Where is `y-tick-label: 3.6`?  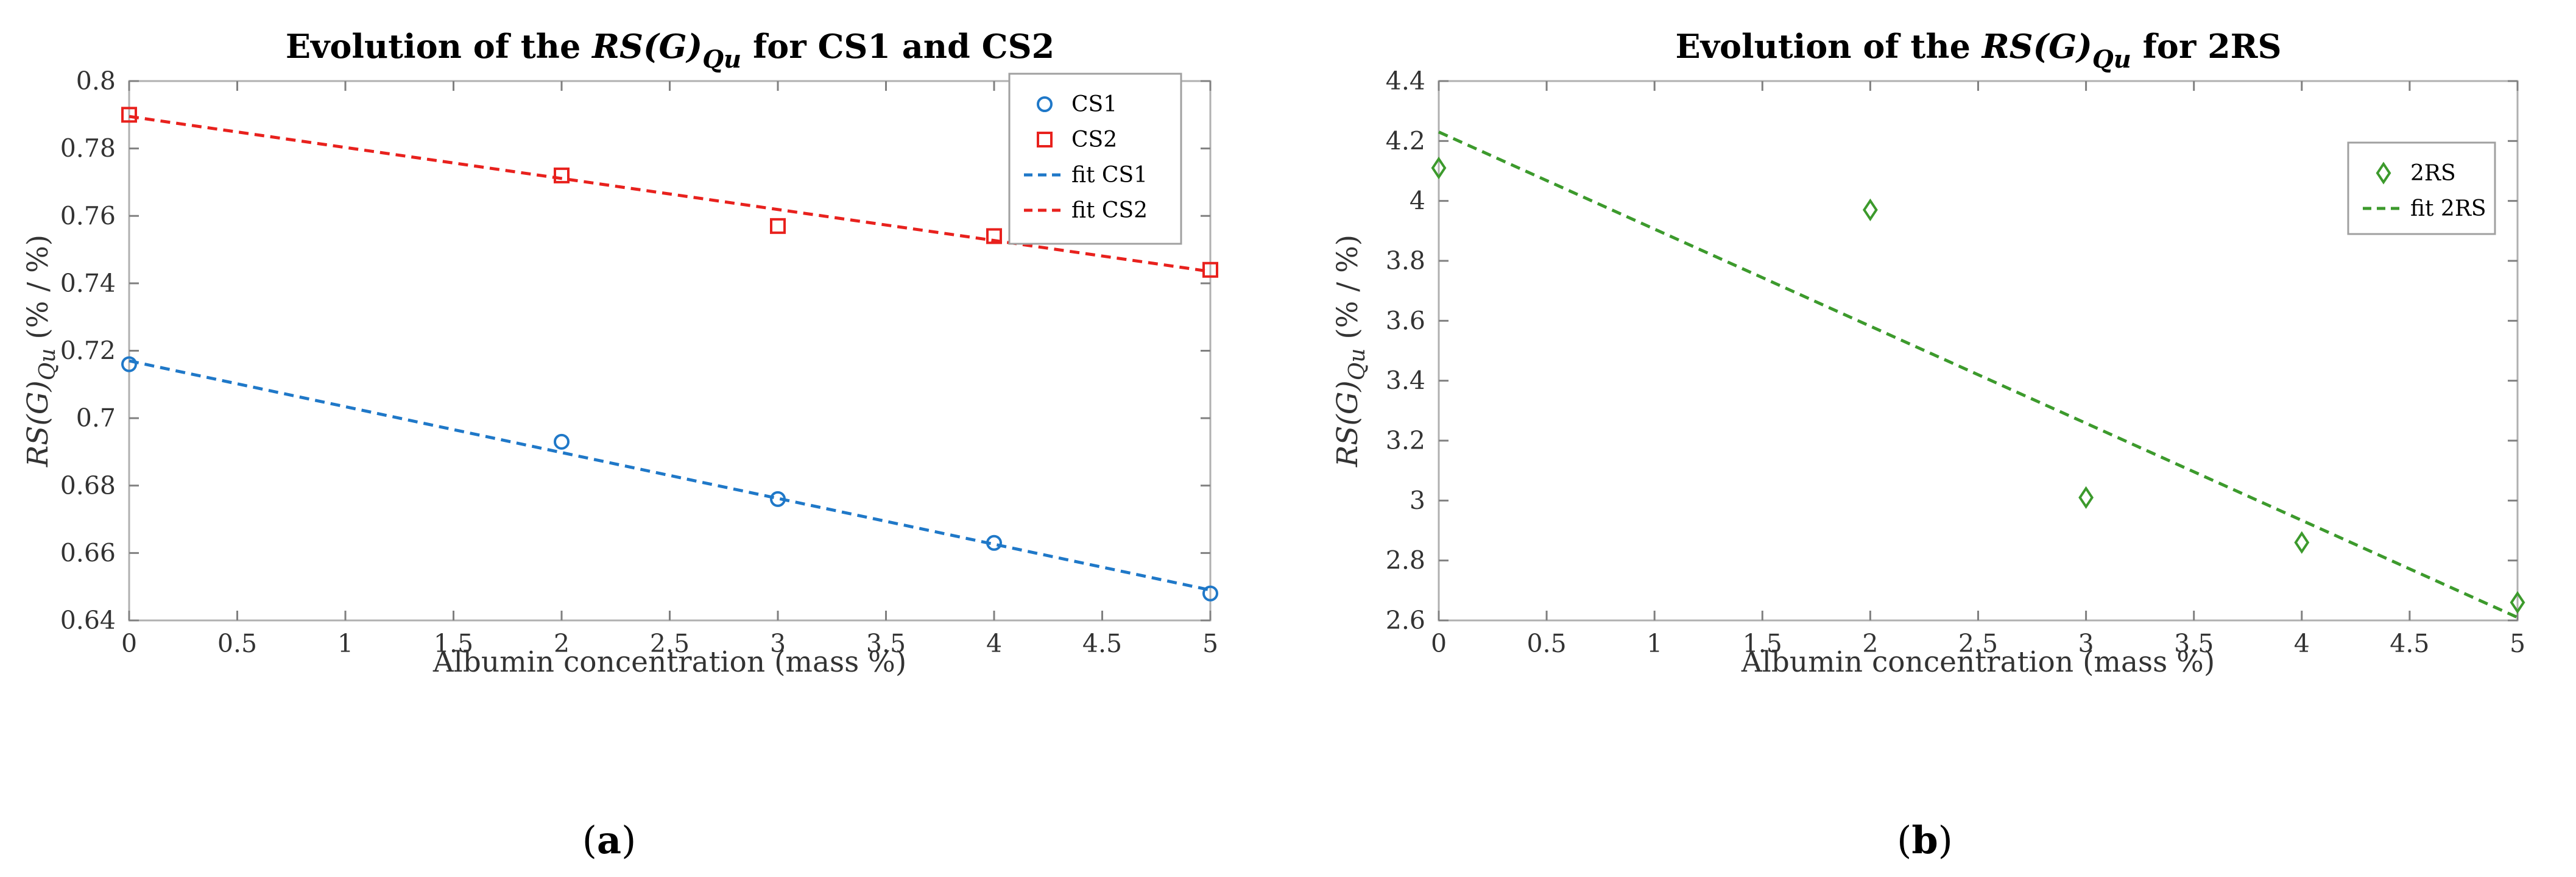 y-tick-label: 3.6 is located at coordinates (1405, 320).